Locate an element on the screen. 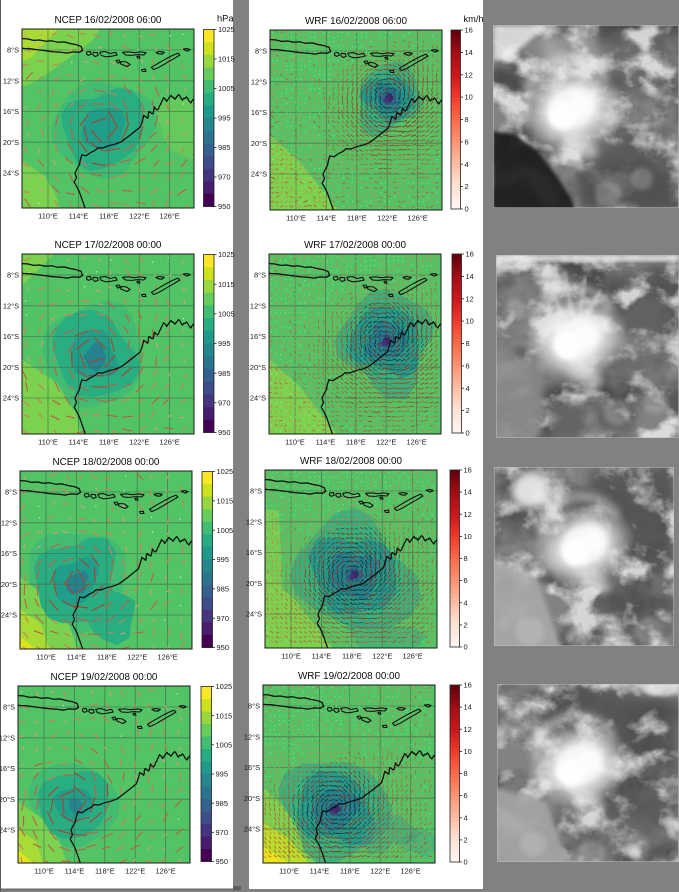 Image resolution: width=679 pixels, height=892 pixels. svg-text: NCEP 17/02/2008 00:00 is located at coordinates (108, 245).